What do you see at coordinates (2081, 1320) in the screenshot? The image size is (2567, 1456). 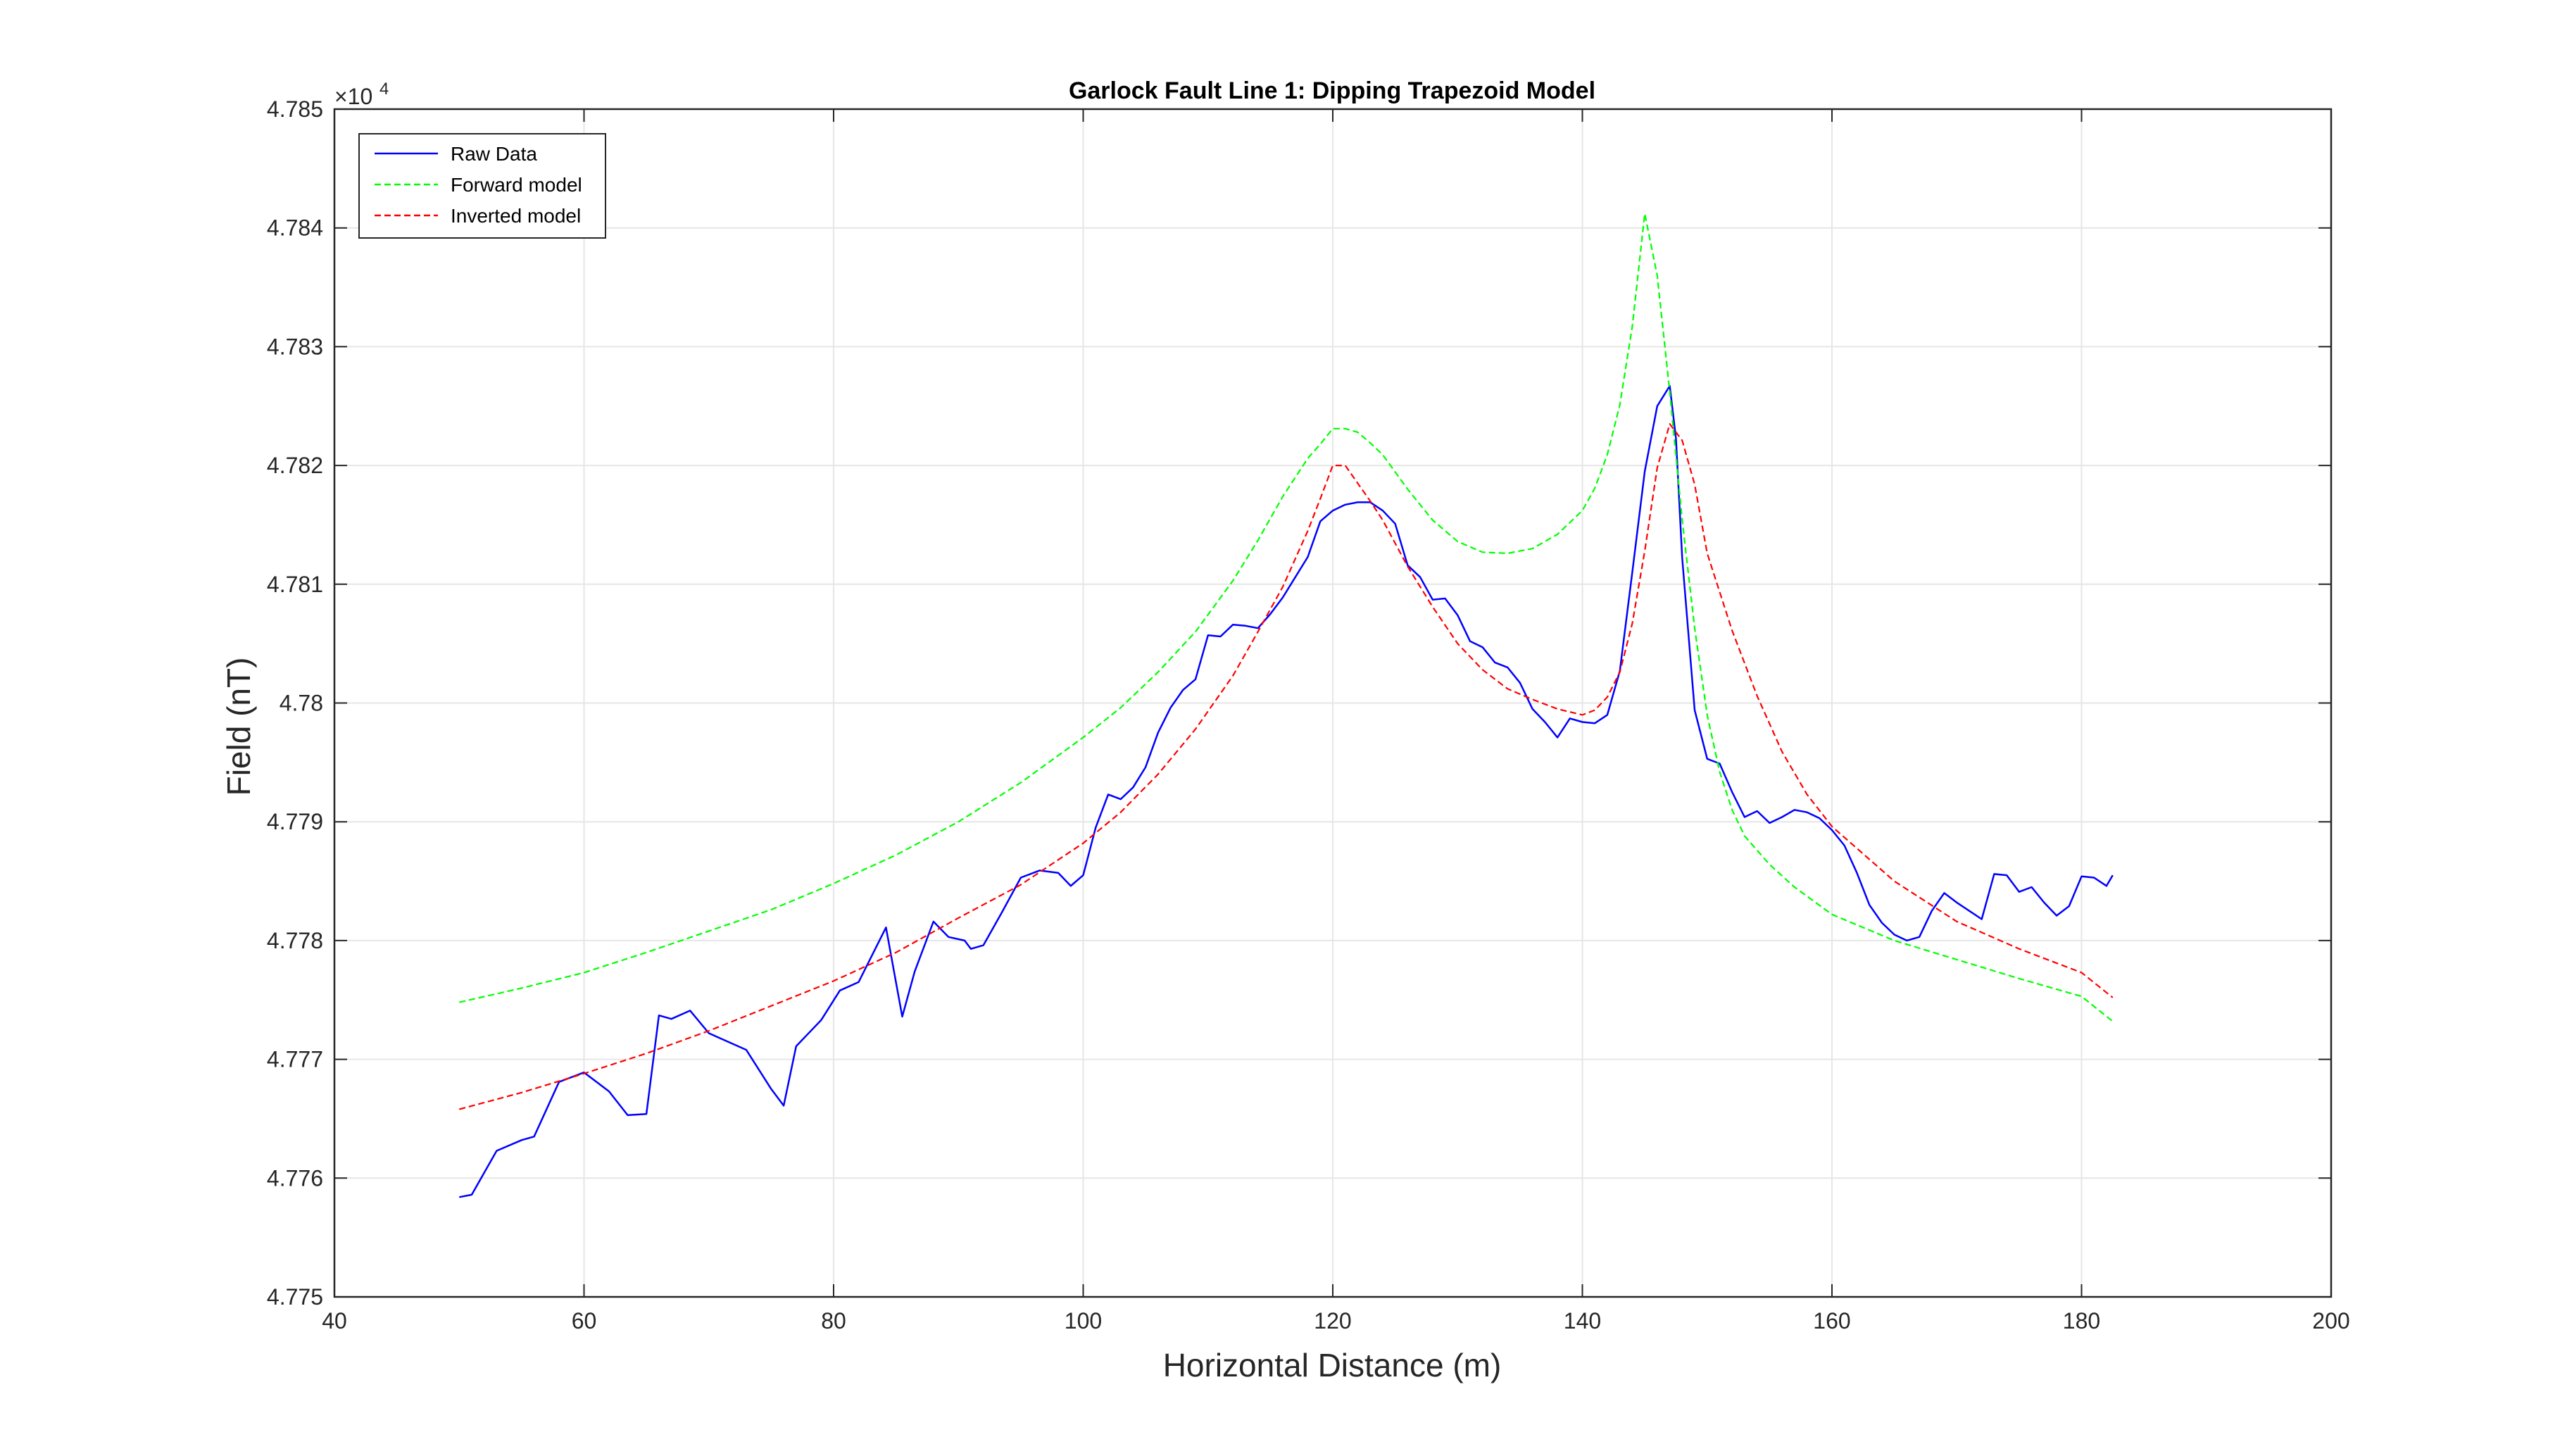 I see `x-tick-label: 180` at bounding box center [2081, 1320].